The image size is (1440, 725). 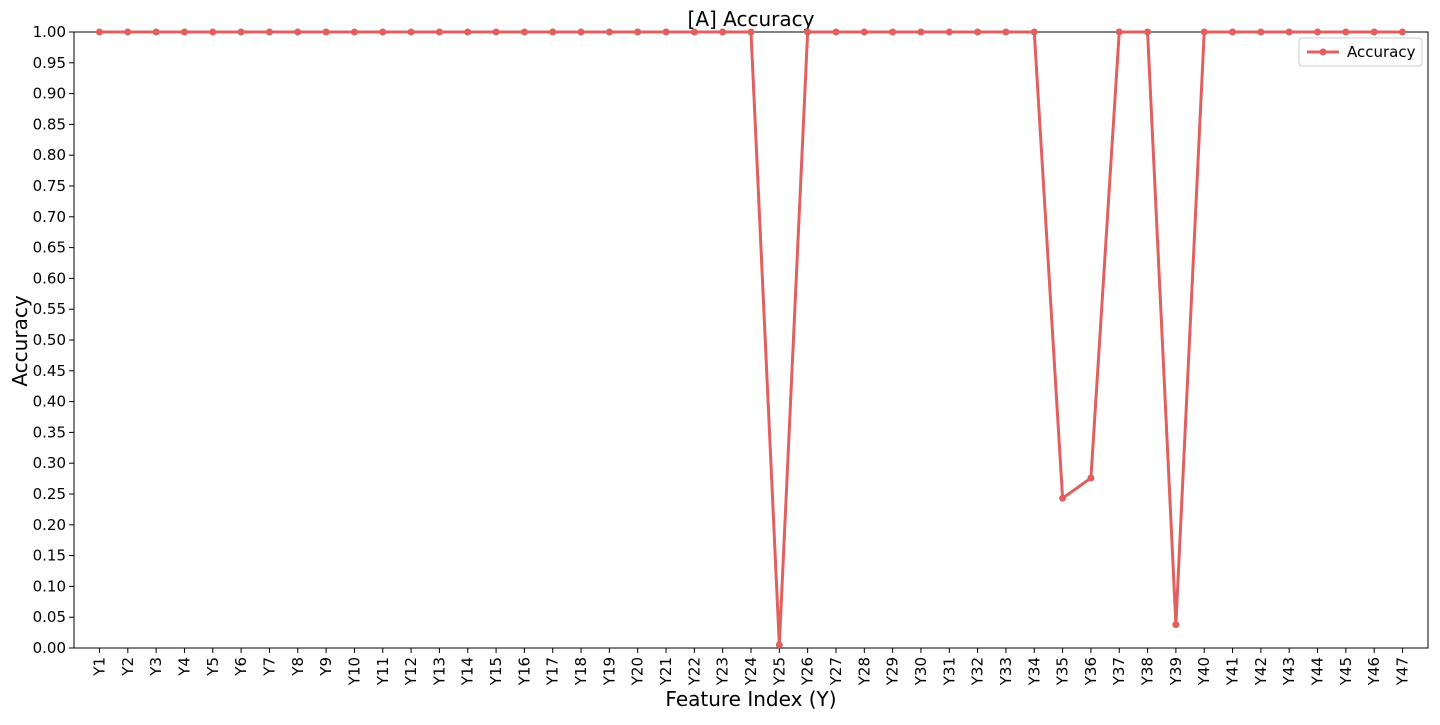 What do you see at coordinates (354, 671) in the screenshot?
I see `x-tick-label: Y10` at bounding box center [354, 671].